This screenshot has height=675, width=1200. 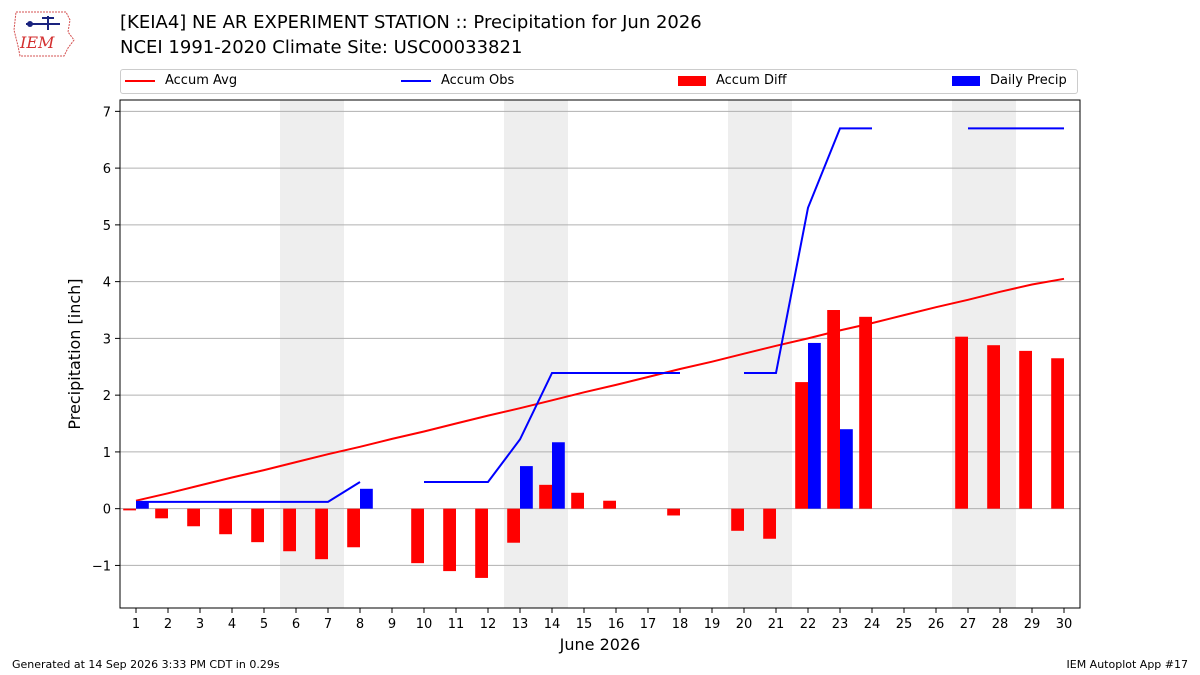 I want to click on footer-app-id: IEM Autoplot App #17, so click(x=1127, y=664).